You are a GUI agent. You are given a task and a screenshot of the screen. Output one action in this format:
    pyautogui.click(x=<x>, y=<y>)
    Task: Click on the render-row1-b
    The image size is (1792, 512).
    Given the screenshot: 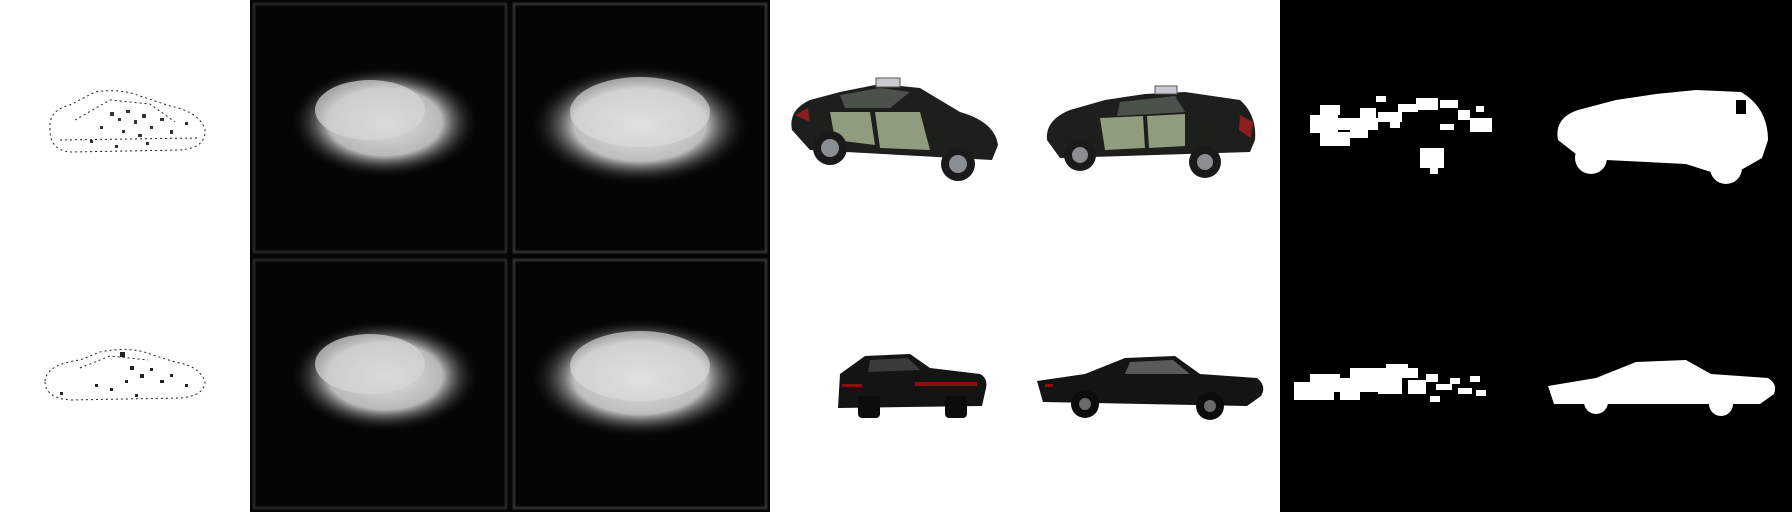 What is the action you would take?
    pyautogui.click(x=1152, y=128)
    